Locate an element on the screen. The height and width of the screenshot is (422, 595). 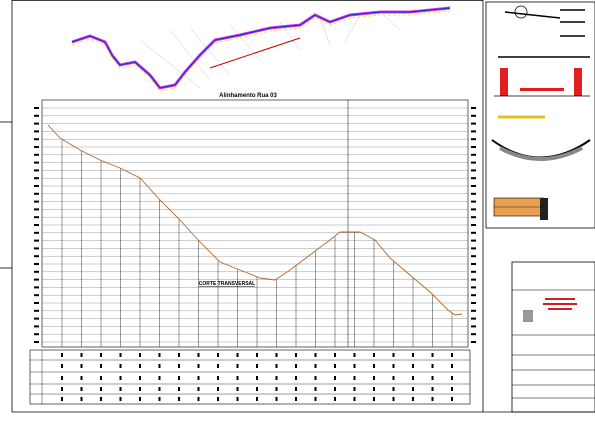
profile-label: CORTE TRANSVERSAL is located at coordinates (227, 284).